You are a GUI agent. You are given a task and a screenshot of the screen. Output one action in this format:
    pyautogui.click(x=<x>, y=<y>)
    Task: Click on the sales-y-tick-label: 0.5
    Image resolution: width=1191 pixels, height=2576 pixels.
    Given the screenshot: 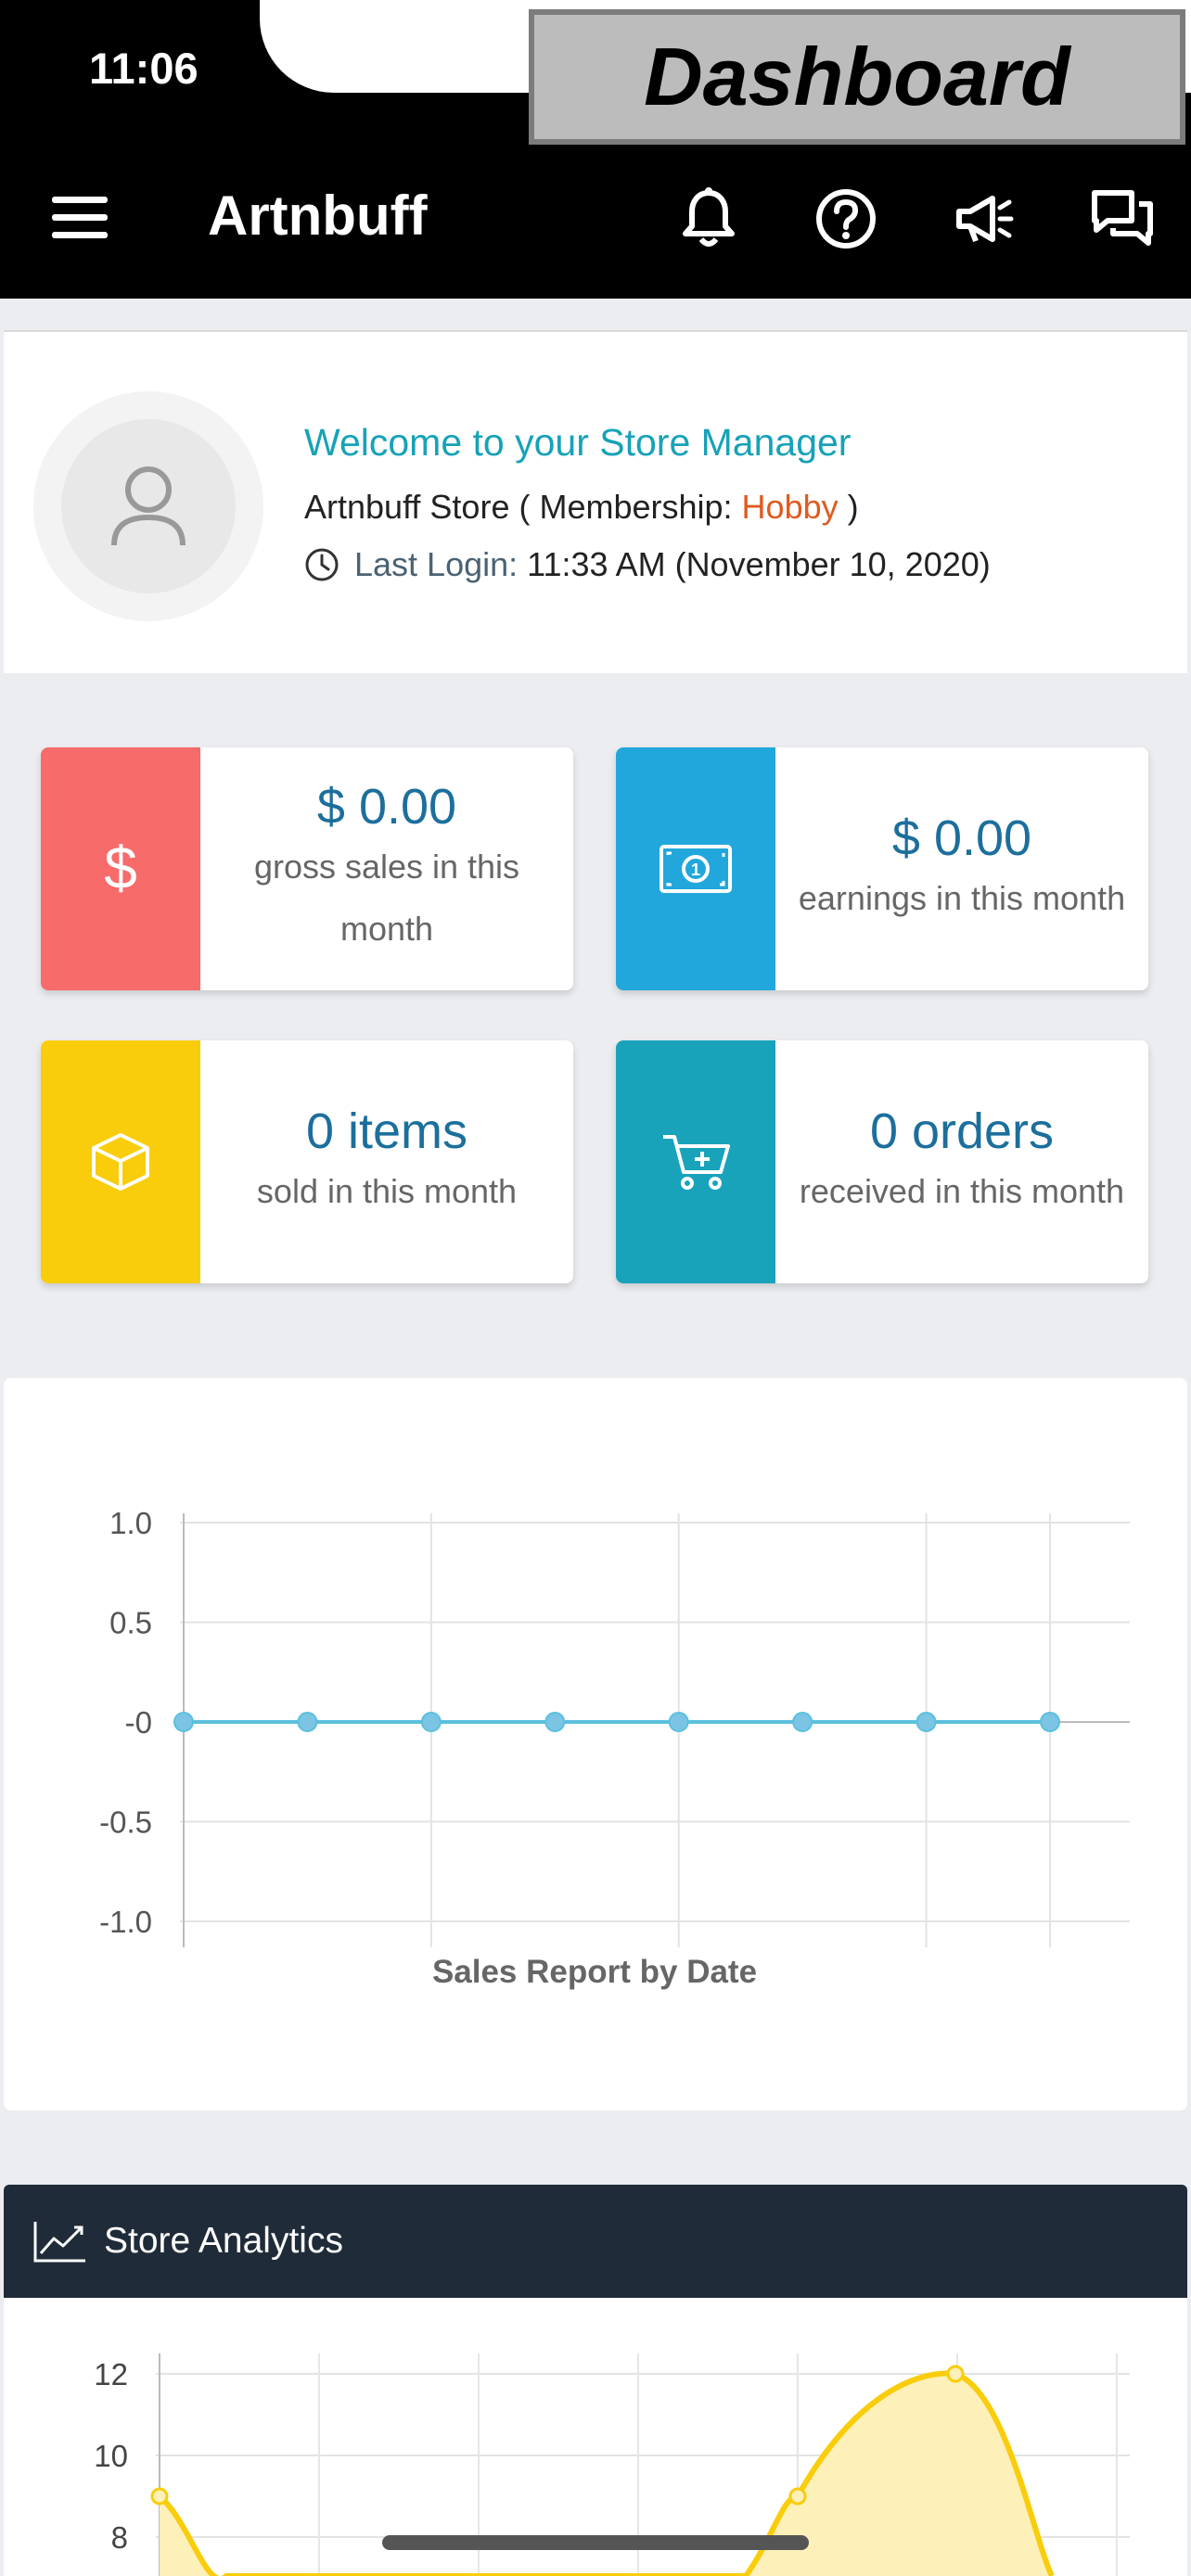 What is the action you would take?
    pyautogui.click(x=130, y=1623)
    